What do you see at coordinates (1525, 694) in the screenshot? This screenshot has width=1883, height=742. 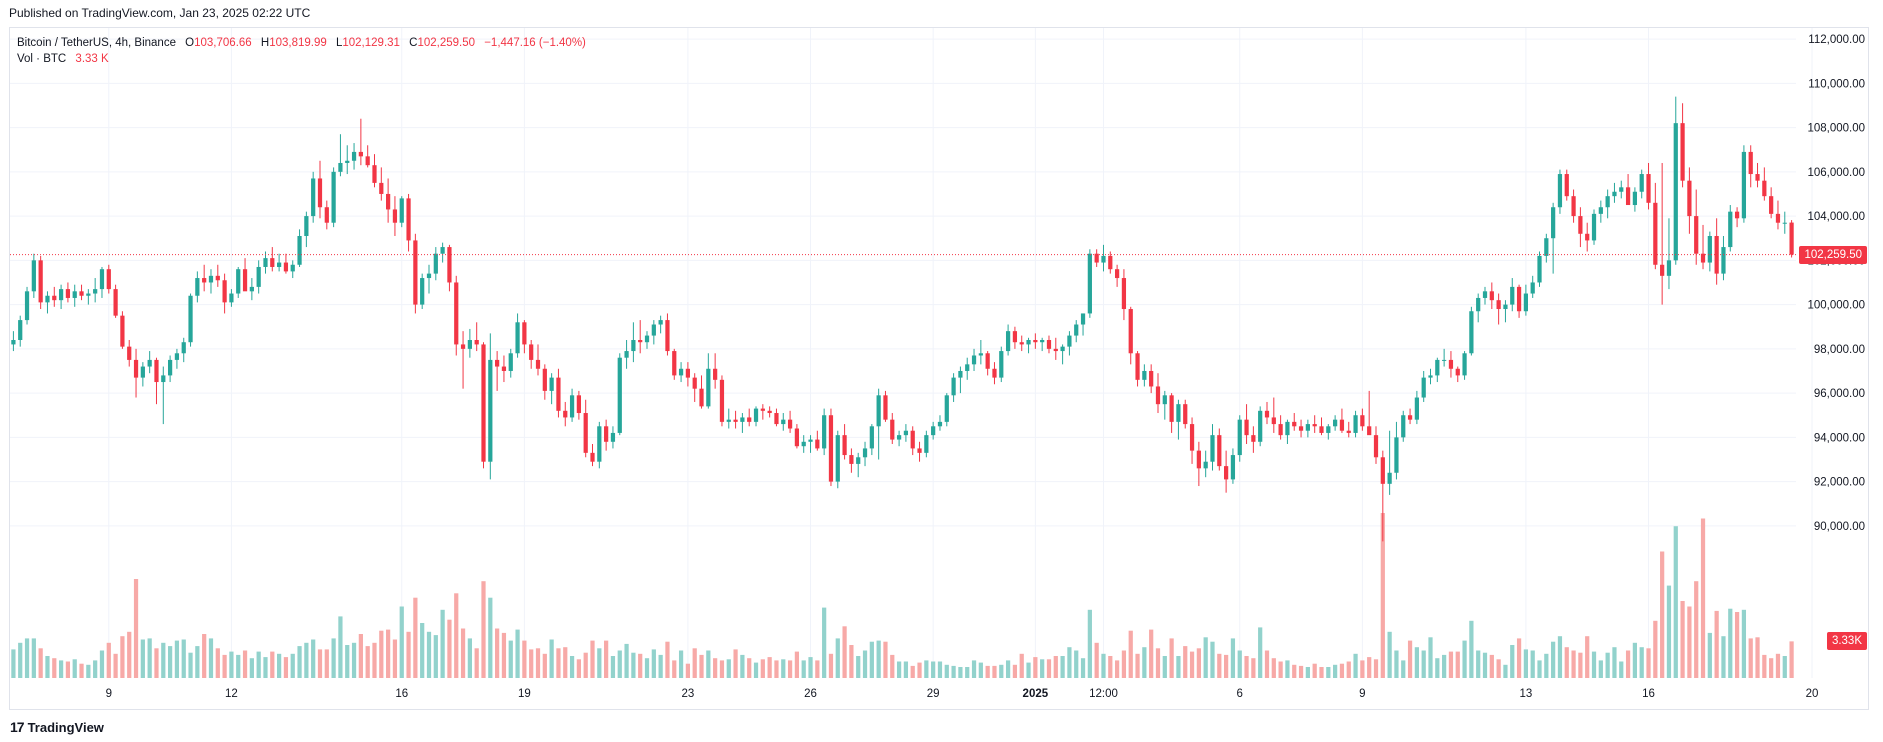 I see `x-tick-label: 13` at bounding box center [1525, 694].